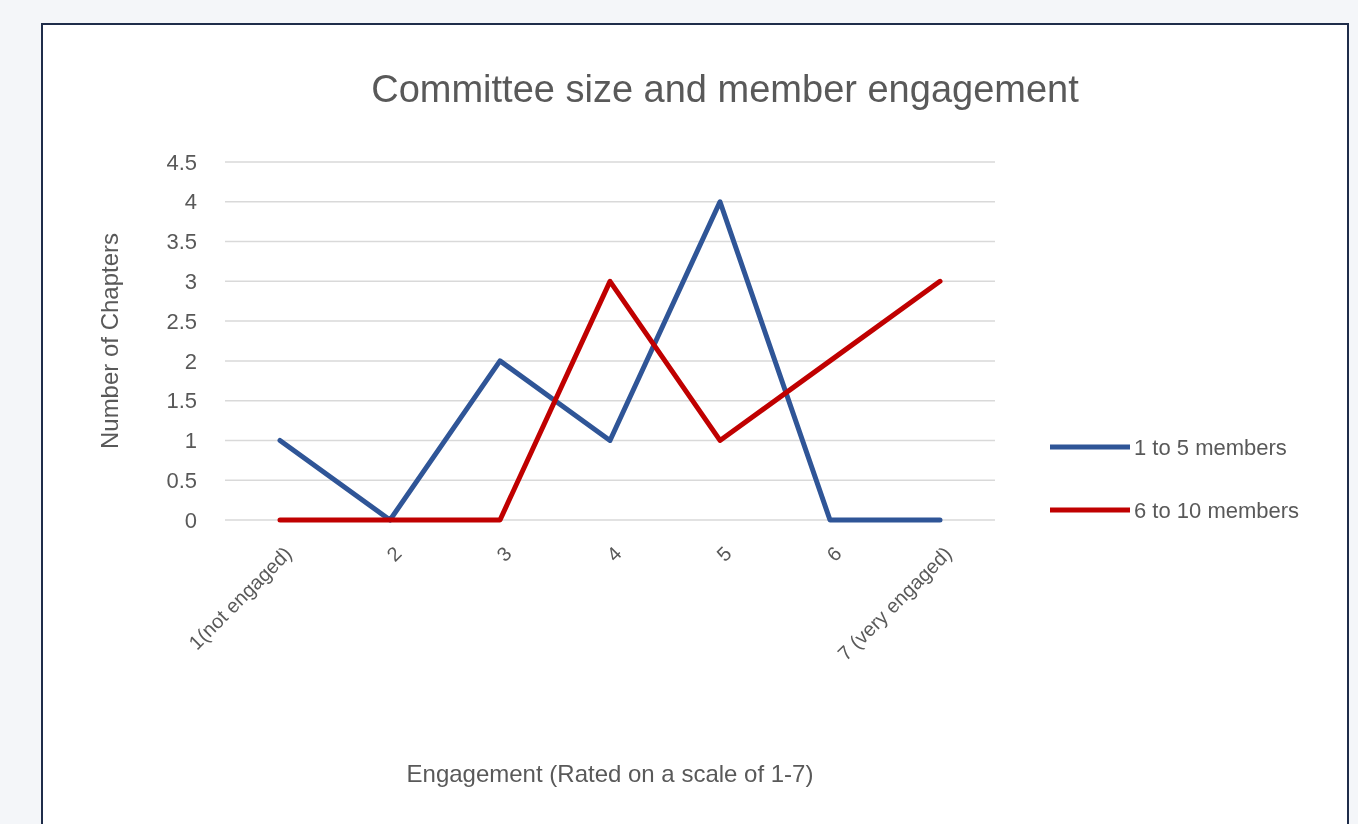  Describe the element at coordinates (181, 401) in the screenshot. I see `y-tick-label: 1.5` at that location.